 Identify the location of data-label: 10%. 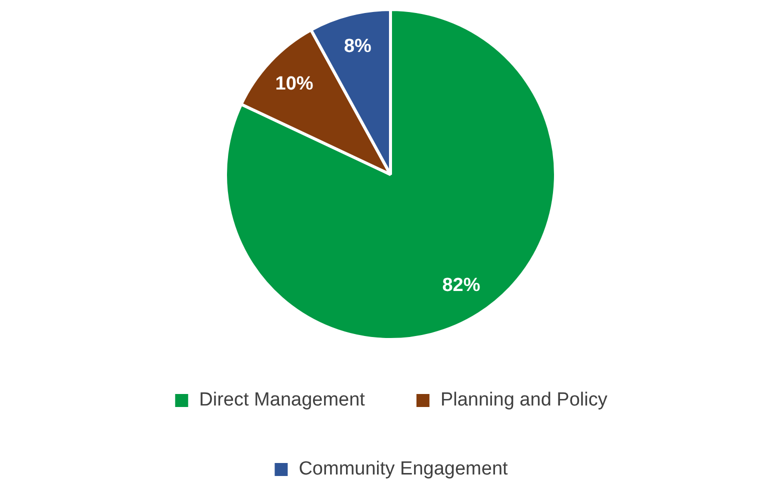
(294, 83).